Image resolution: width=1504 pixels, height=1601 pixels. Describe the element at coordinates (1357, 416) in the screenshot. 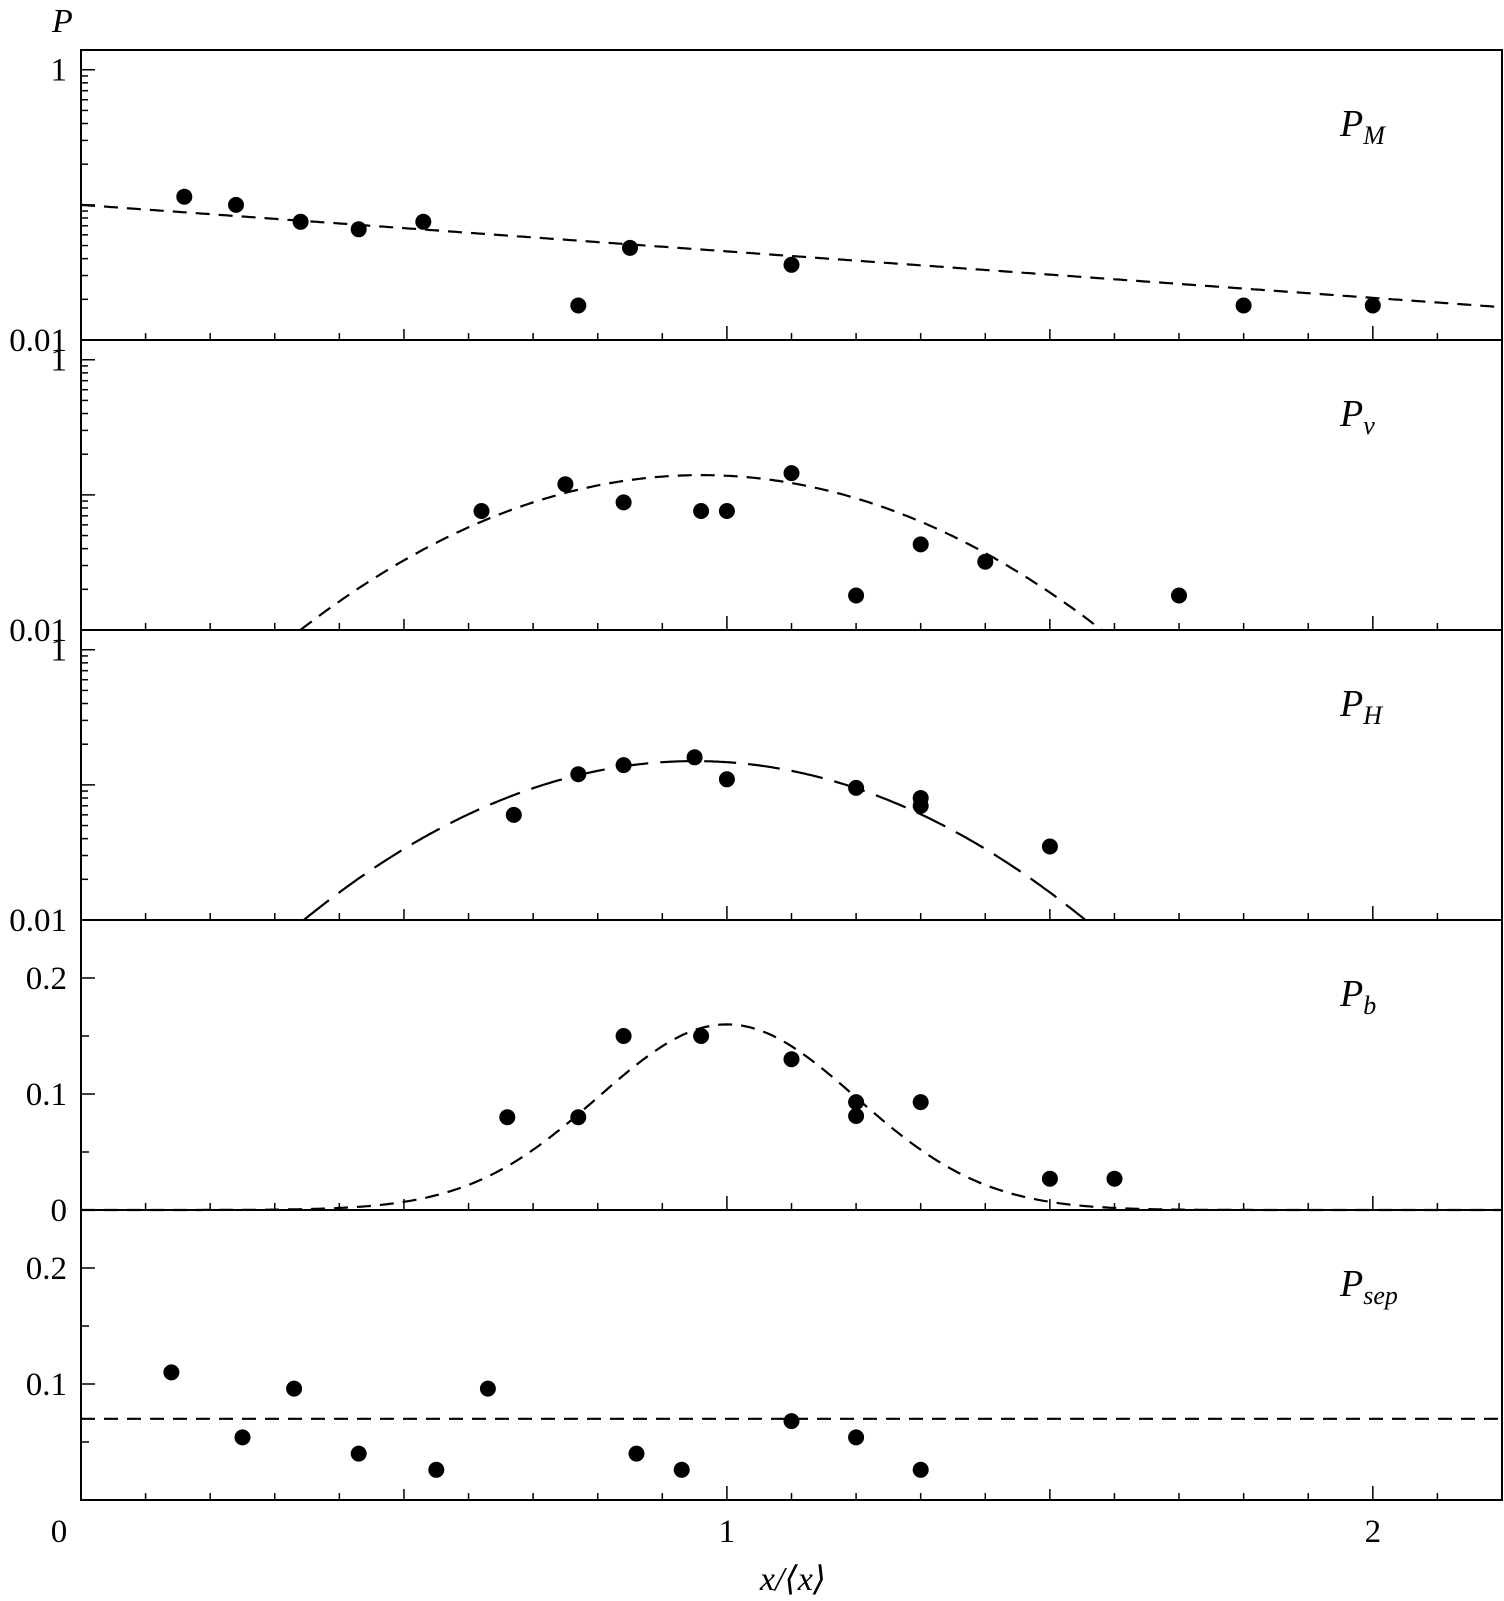

I see `panel-label: Pv` at that location.